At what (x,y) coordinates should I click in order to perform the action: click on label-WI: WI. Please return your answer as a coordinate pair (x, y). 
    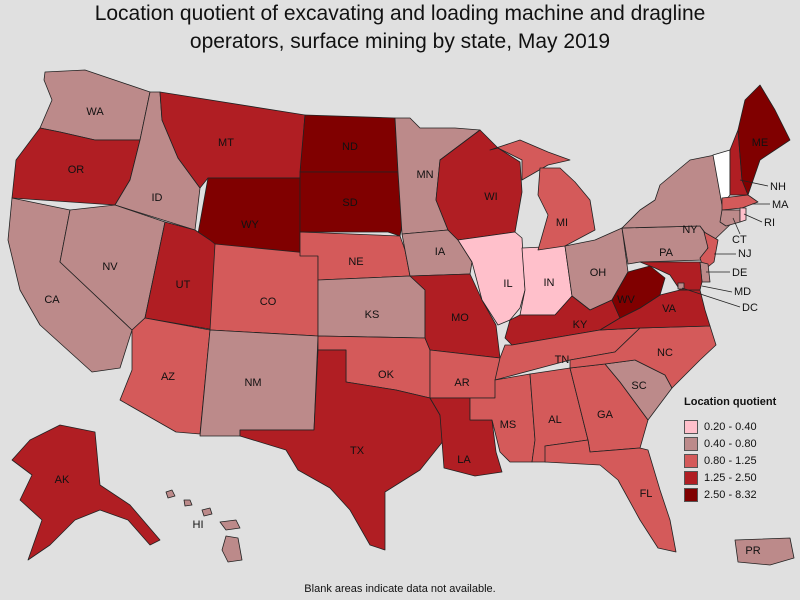
    Looking at the image, I should click on (490, 197).